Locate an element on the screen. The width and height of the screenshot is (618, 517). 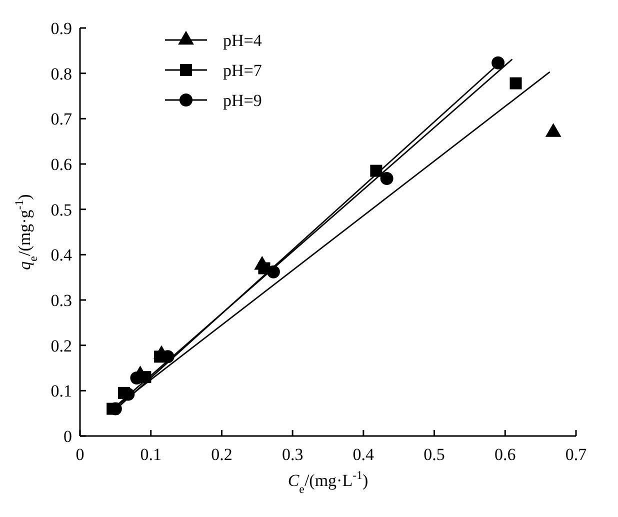
y-tick-label: 0.7 is located at coordinates (61, 119).